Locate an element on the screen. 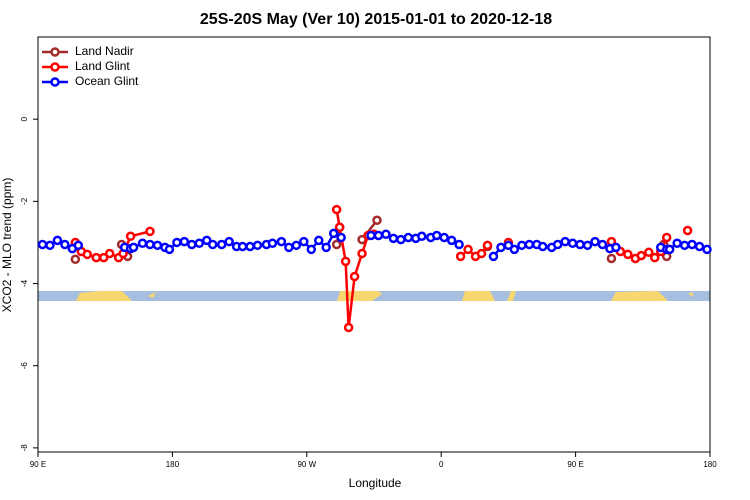 Image resolution: width=750 pixels, height=500 pixels. x-tick-label: 90 E is located at coordinates (38, 464).